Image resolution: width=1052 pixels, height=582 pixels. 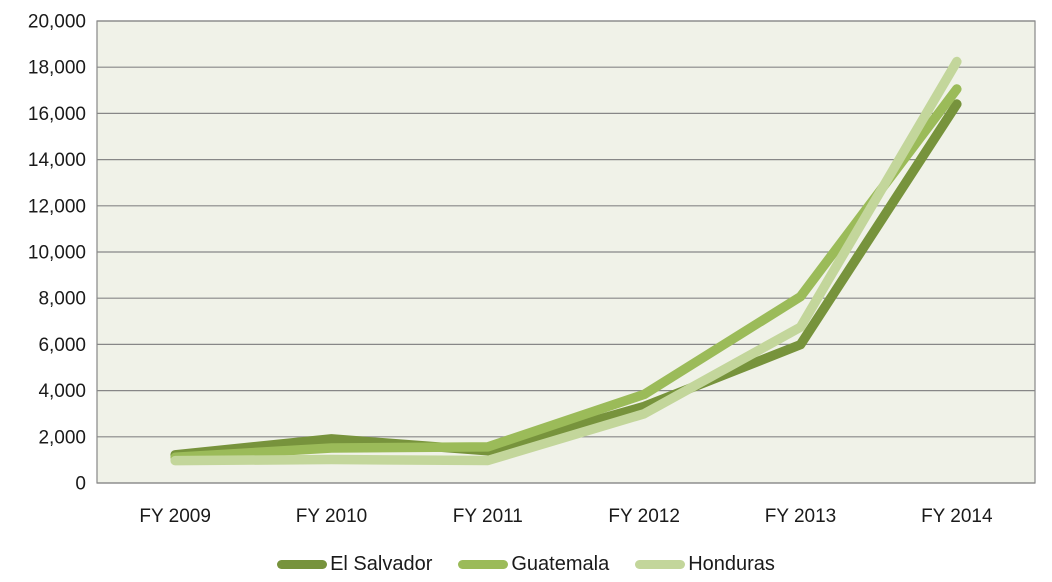 I want to click on y-tick-label: 16,000, so click(x=57, y=114).